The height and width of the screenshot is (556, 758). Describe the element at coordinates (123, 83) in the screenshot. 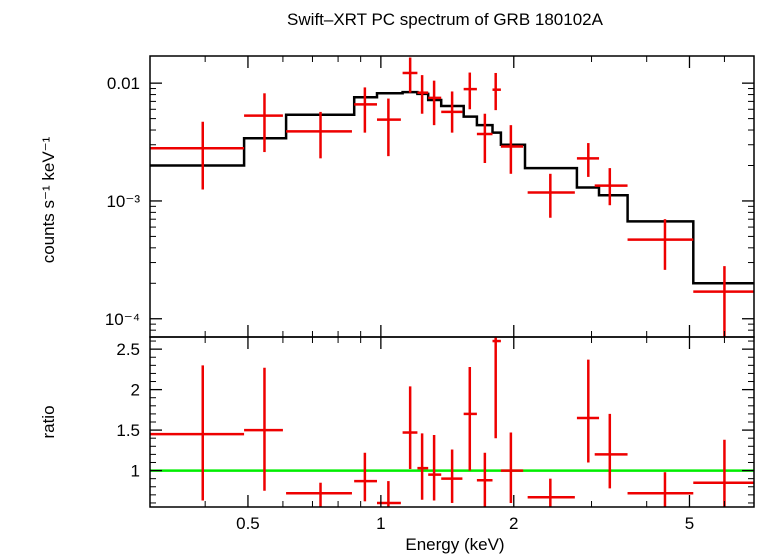

I see `spectrum-y-tick-label: 0.01` at that location.